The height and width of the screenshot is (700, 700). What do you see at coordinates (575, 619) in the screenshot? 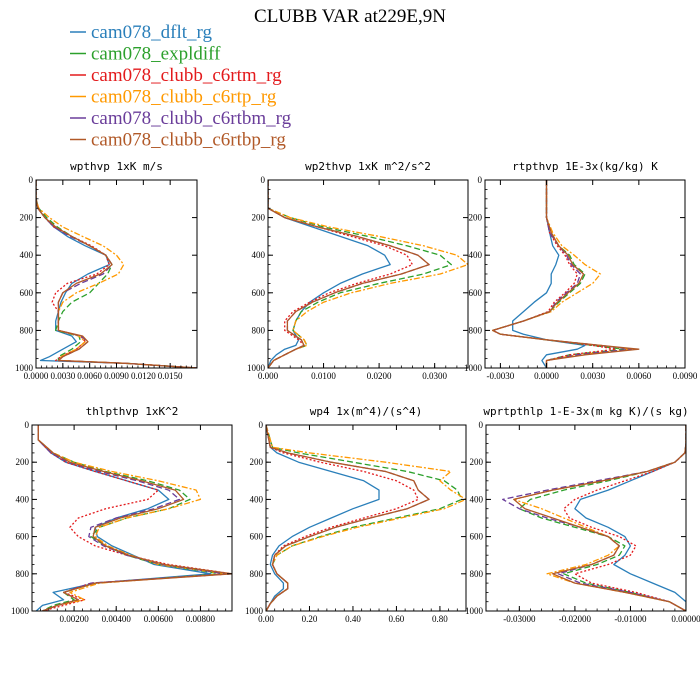
I see `x-tick-label: -0.02000` at bounding box center [575, 619].